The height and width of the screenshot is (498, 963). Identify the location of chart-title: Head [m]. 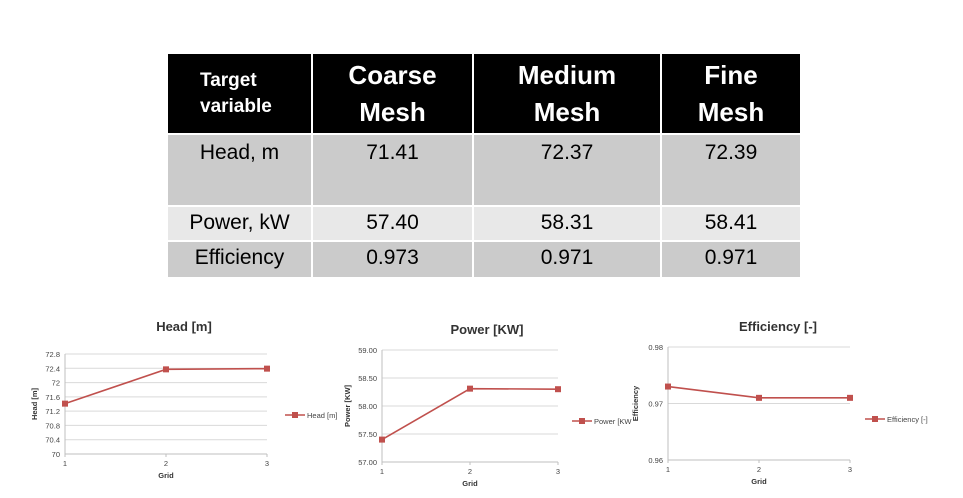
(184, 326).